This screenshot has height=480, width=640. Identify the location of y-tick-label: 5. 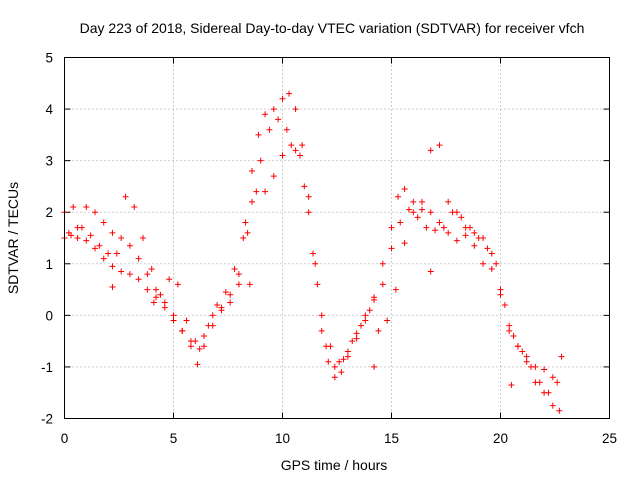
(49, 58).